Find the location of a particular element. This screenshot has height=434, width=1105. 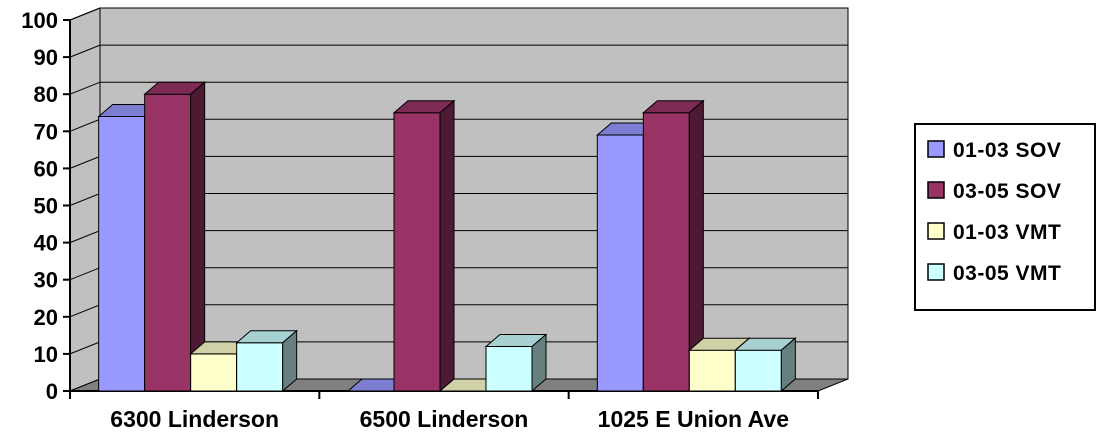

y-tick-label: 10 is located at coordinates (46, 354).